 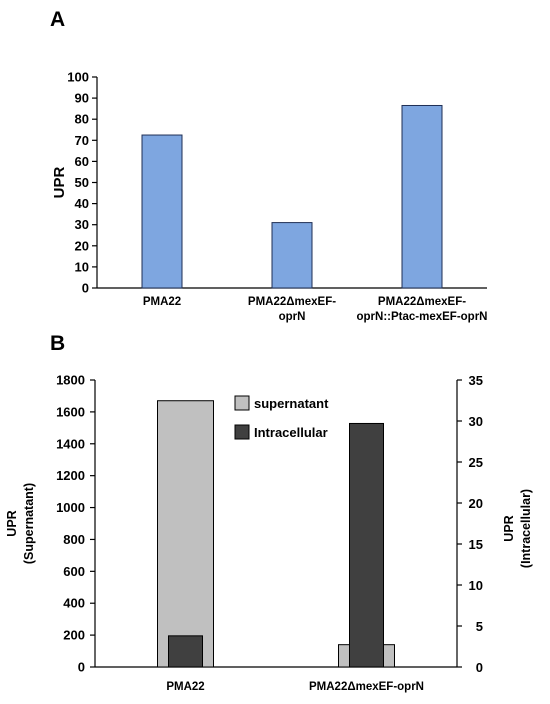 I want to click on y-left-tick-label: 1600, so click(x=70, y=411).